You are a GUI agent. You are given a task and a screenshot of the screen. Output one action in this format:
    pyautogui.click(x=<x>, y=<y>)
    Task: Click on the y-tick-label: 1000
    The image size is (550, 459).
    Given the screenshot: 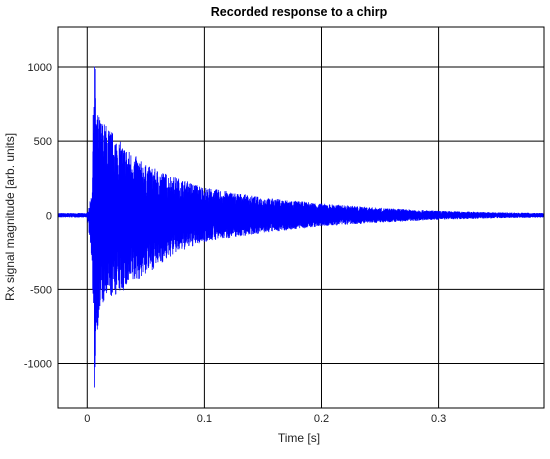 What is the action you would take?
    pyautogui.click(x=40, y=68)
    